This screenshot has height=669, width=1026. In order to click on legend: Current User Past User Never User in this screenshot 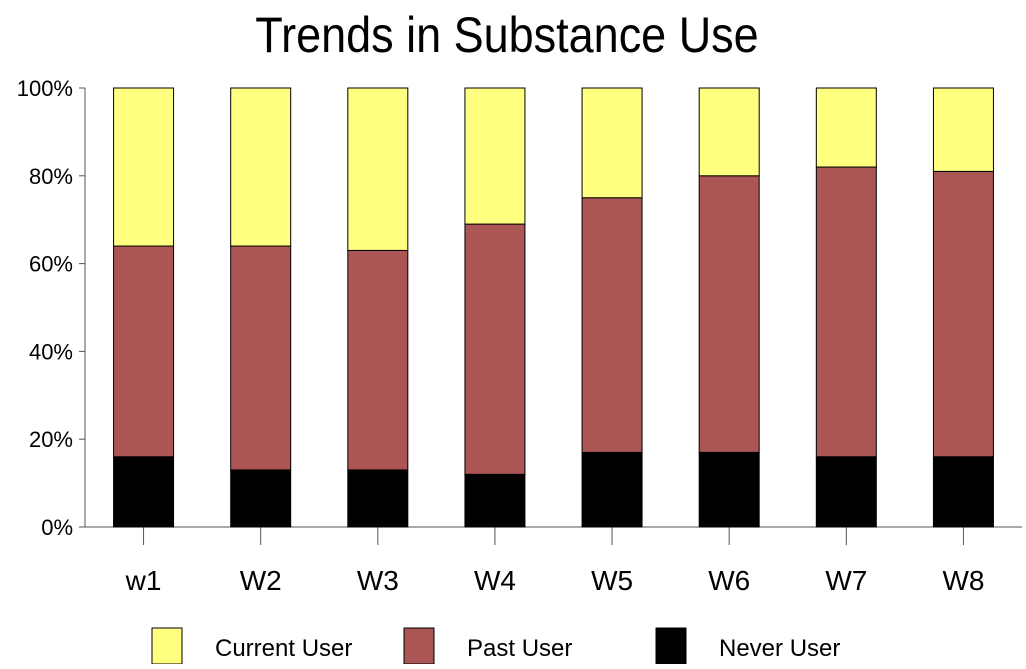, I will do `click(495, 646)`.